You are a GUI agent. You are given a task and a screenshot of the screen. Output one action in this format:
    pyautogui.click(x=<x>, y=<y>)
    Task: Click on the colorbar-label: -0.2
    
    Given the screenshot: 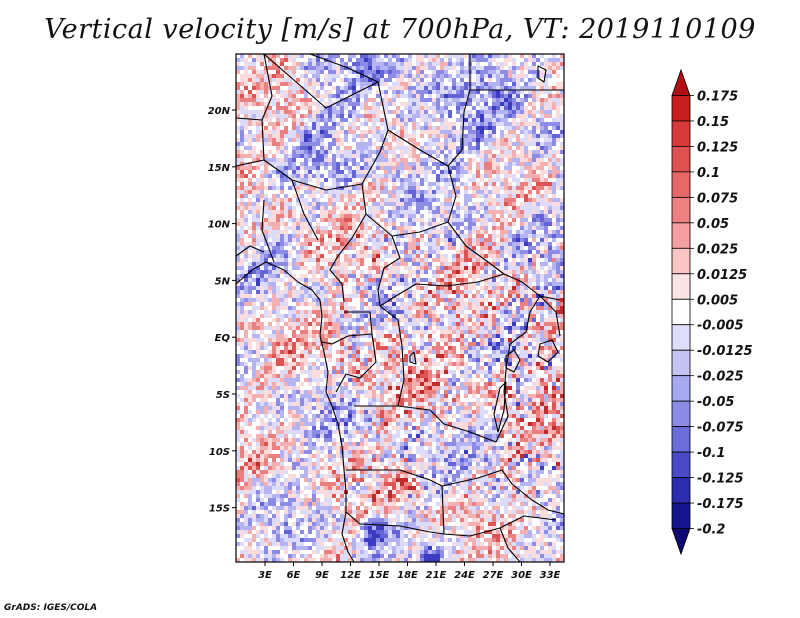 What is the action you would take?
    pyautogui.click(x=711, y=530)
    